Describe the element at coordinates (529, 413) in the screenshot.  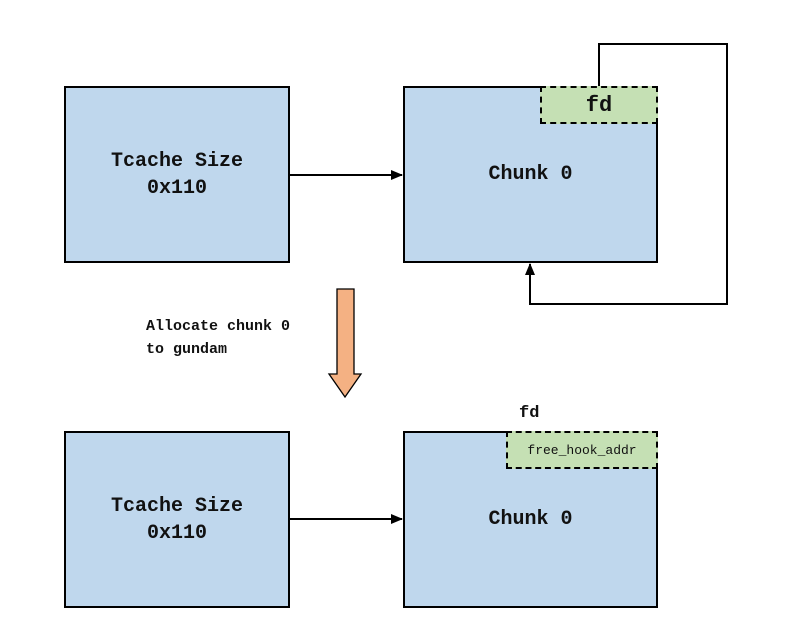
I see `bottom-fd-caption: fd` at that location.